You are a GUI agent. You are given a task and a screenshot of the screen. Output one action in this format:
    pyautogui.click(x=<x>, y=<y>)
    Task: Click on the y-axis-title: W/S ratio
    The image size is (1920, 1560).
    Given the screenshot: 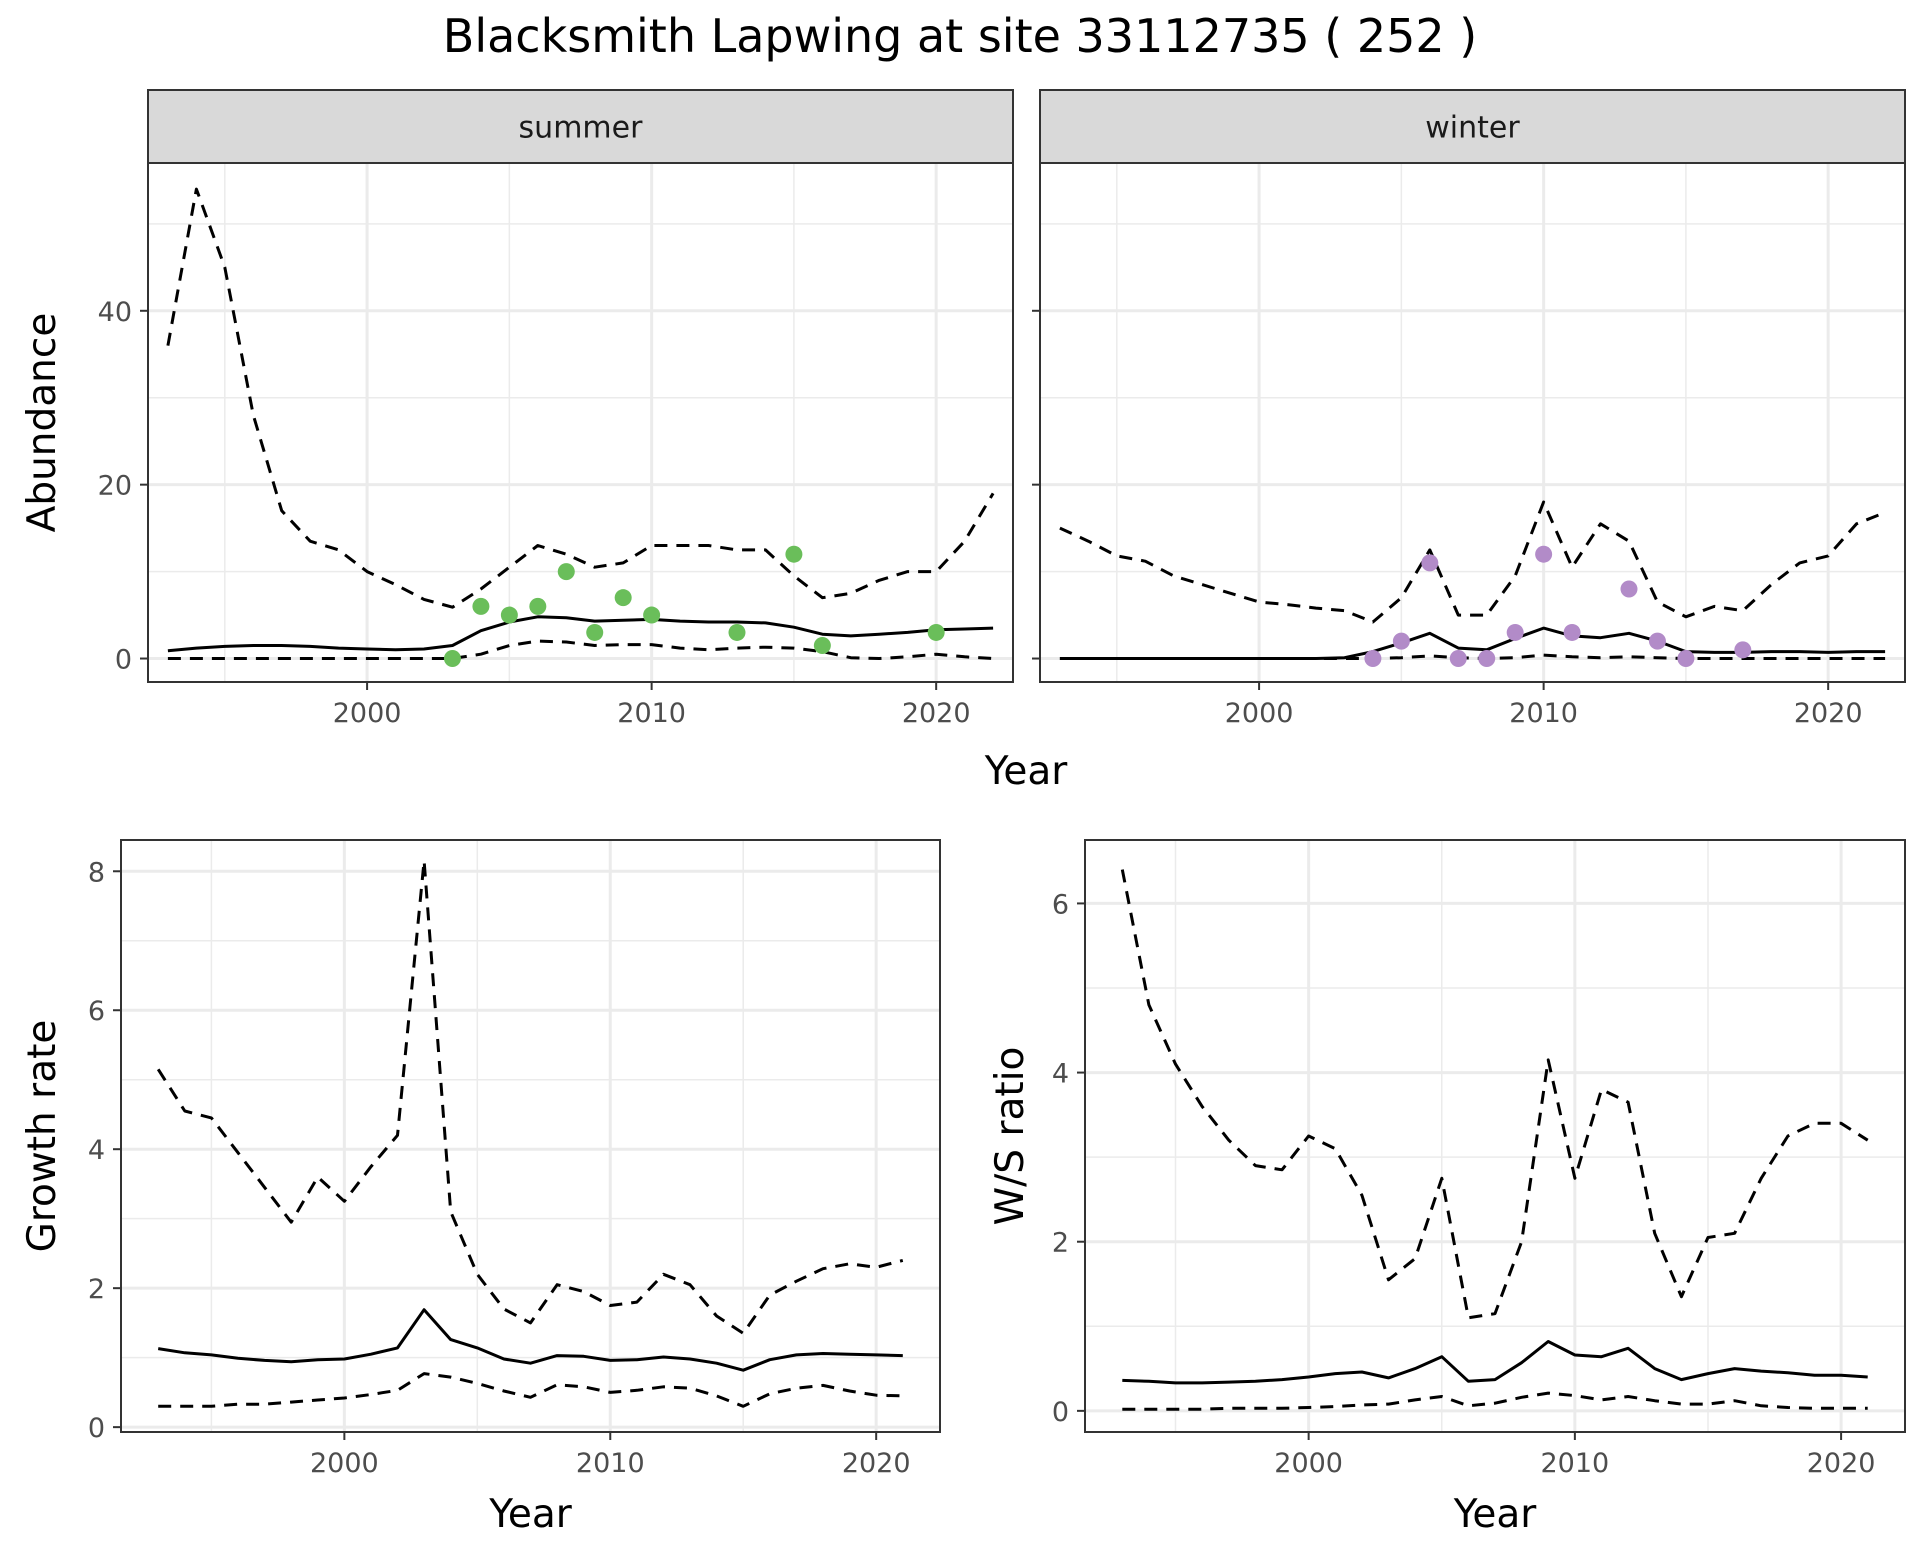 What is the action you would take?
    pyautogui.click(x=1010, y=1136)
    